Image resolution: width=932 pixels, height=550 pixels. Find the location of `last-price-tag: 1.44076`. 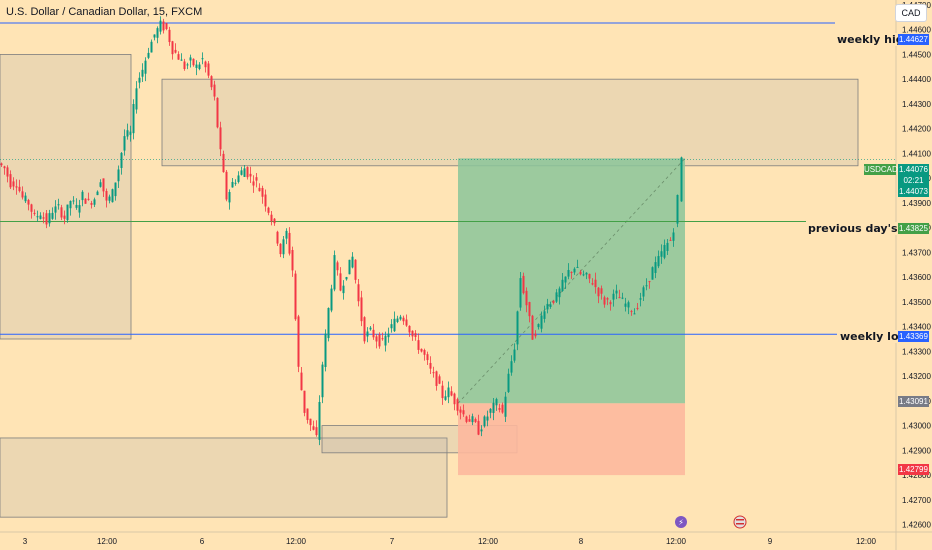

last-price-tag: 1.44076 is located at coordinates (913, 169).